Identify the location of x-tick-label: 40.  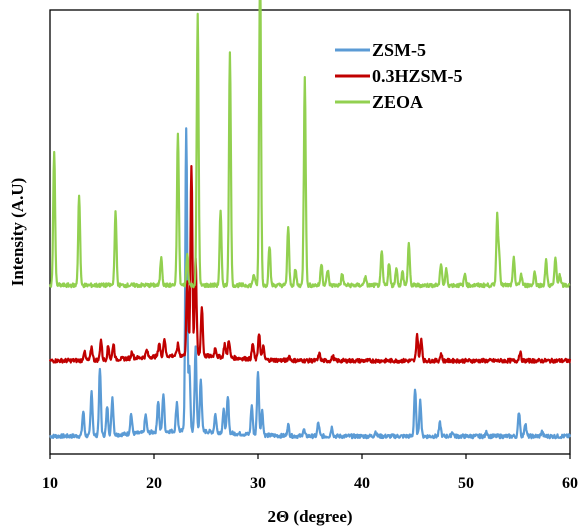
(362, 483).